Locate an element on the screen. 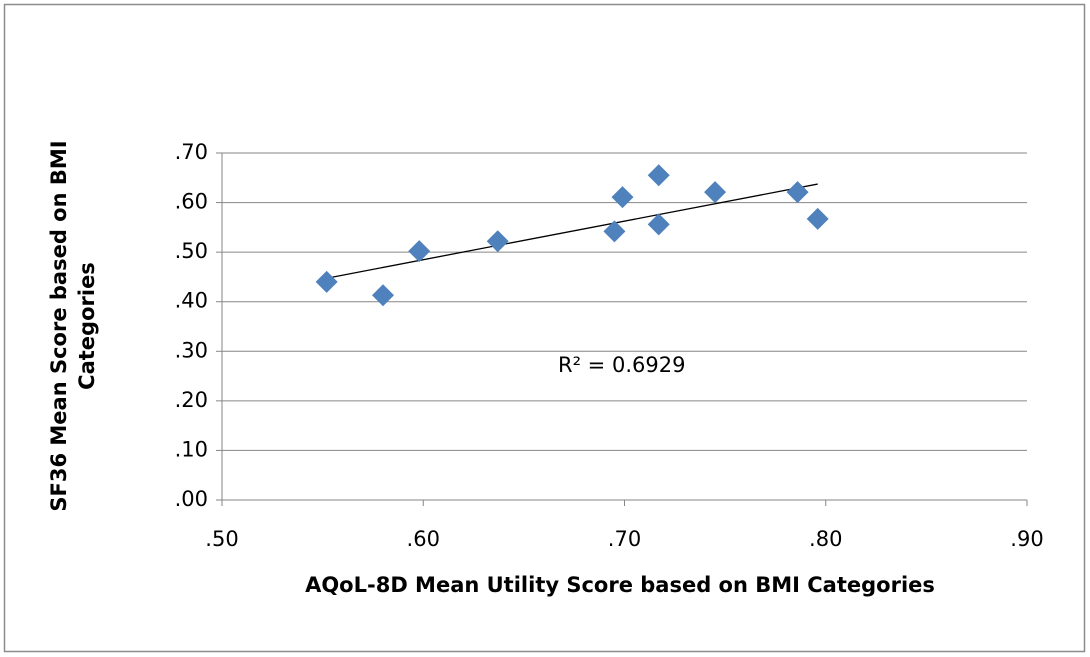  x-tick-label: .90 is located at coordinates (1026, 539).